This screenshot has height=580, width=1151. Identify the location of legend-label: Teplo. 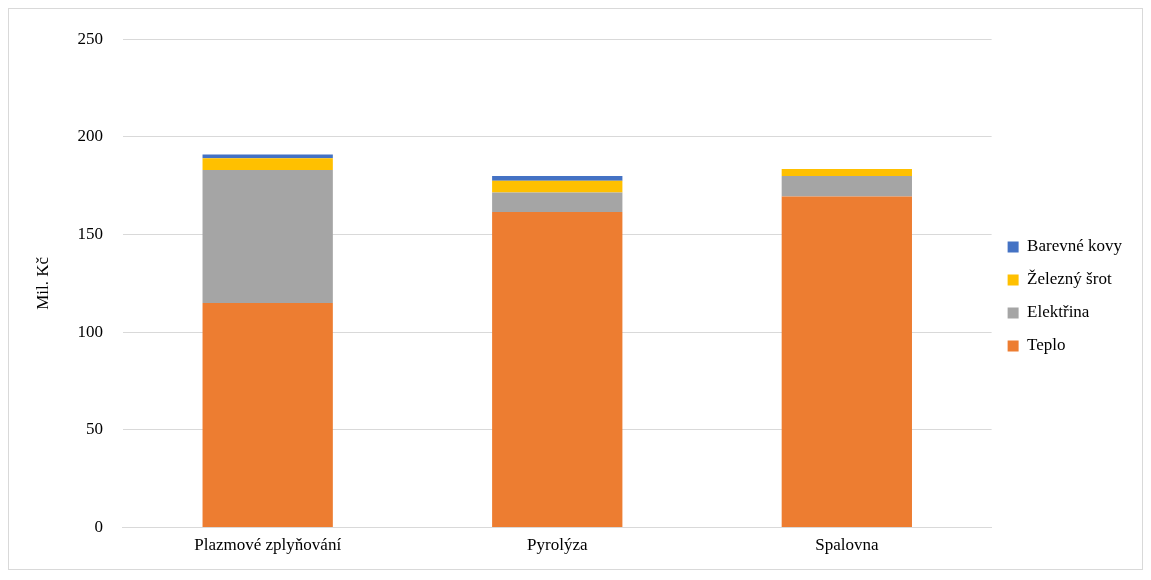
(1046, 345).